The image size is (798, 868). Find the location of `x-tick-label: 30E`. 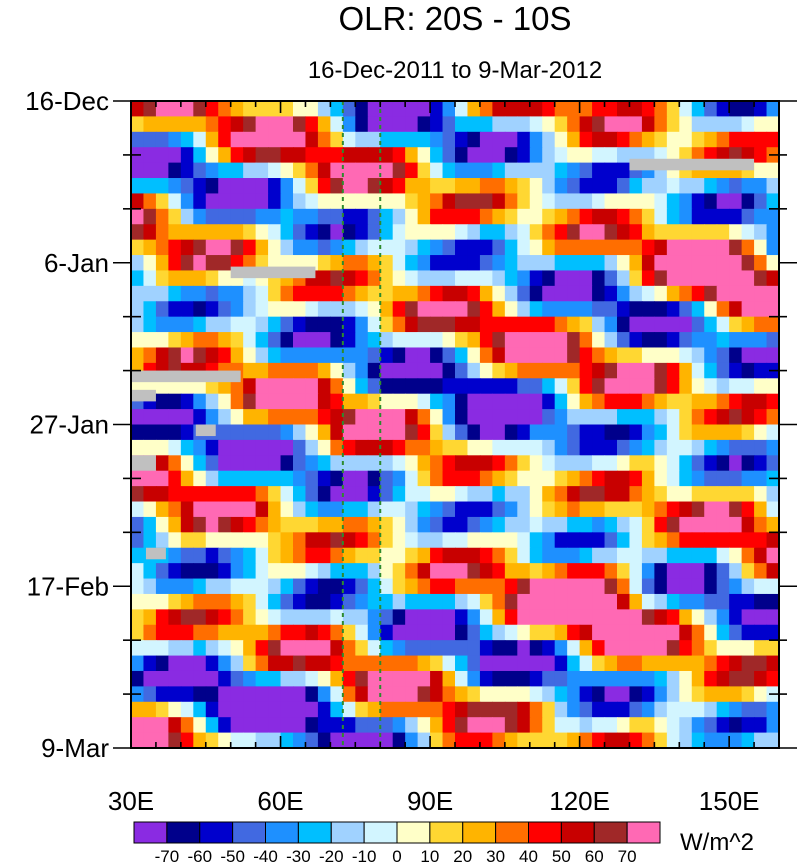

x-tick-label: 30E is located at coordinates (131, 801).